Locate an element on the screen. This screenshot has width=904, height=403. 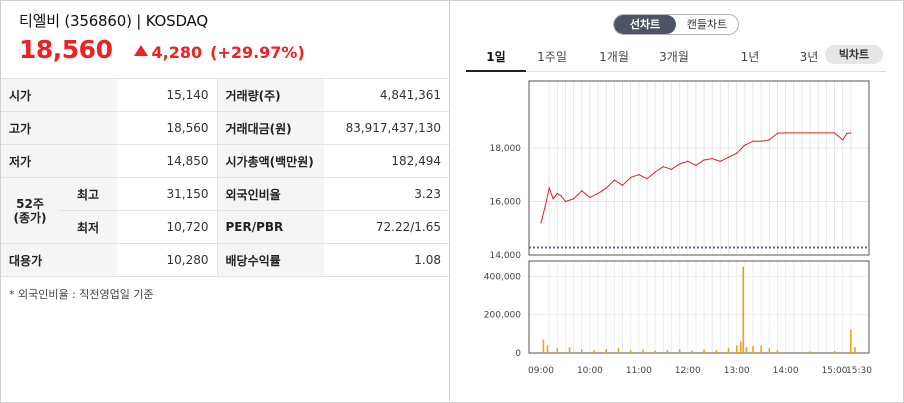
table-row: 52주 (종가) 최고 31,150 외국인비율 3.23 is located at coordinates (225, 210).